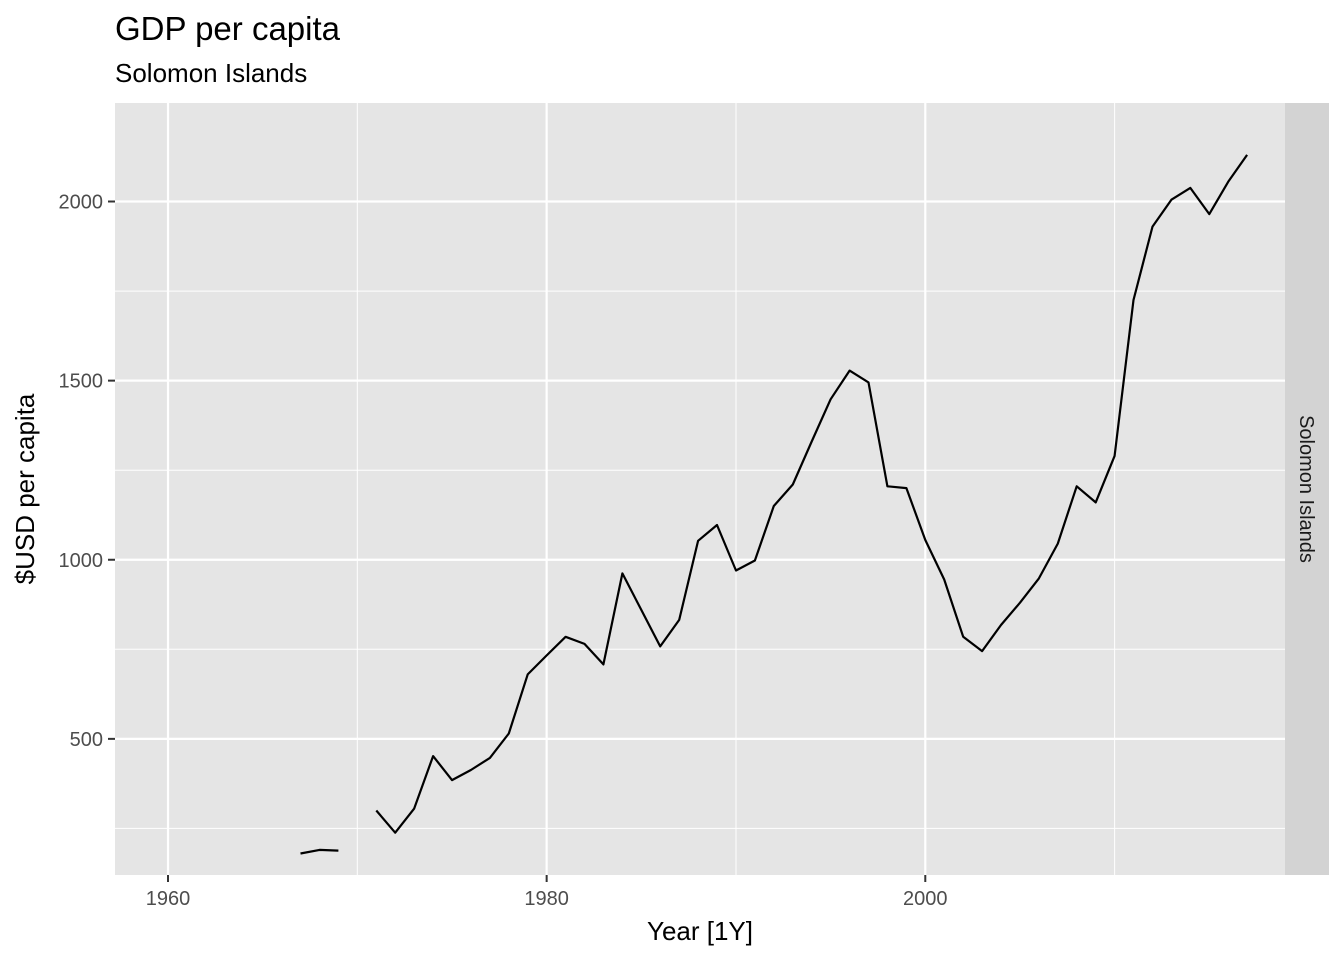 Image resolution: width=1344 pixels, height=960 pixels. Describe the element at coordinates (168, 899) in the screenshot. I see `x-tick-label: 1960` at that location.